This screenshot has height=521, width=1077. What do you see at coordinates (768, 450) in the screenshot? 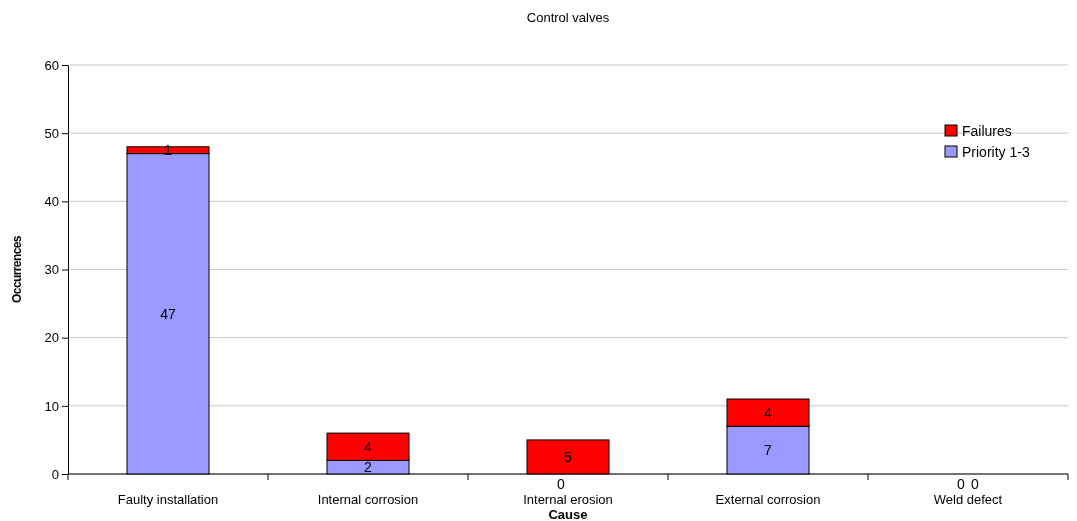
I see `data-label: 7` at bounding box center [768, 450].